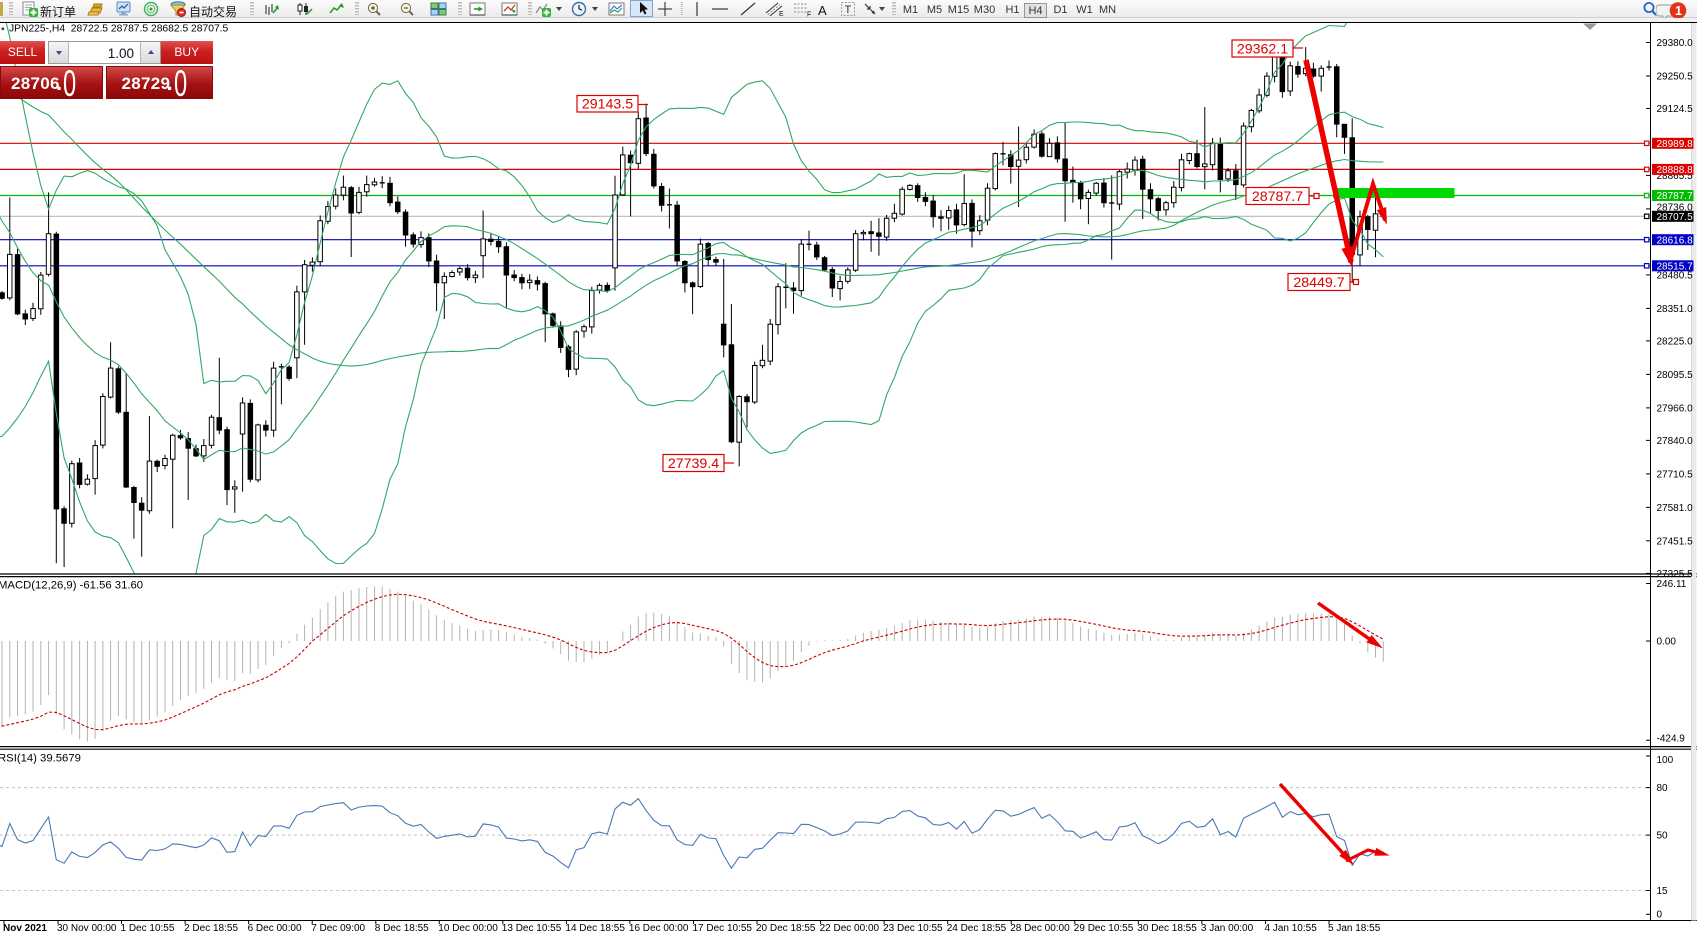 Image resolution: width=1697 pixels, height=934 pixels. Describe the element at coordinates (1667, 642) in the screenshot. I see `svg-text: 0.00` at that location.